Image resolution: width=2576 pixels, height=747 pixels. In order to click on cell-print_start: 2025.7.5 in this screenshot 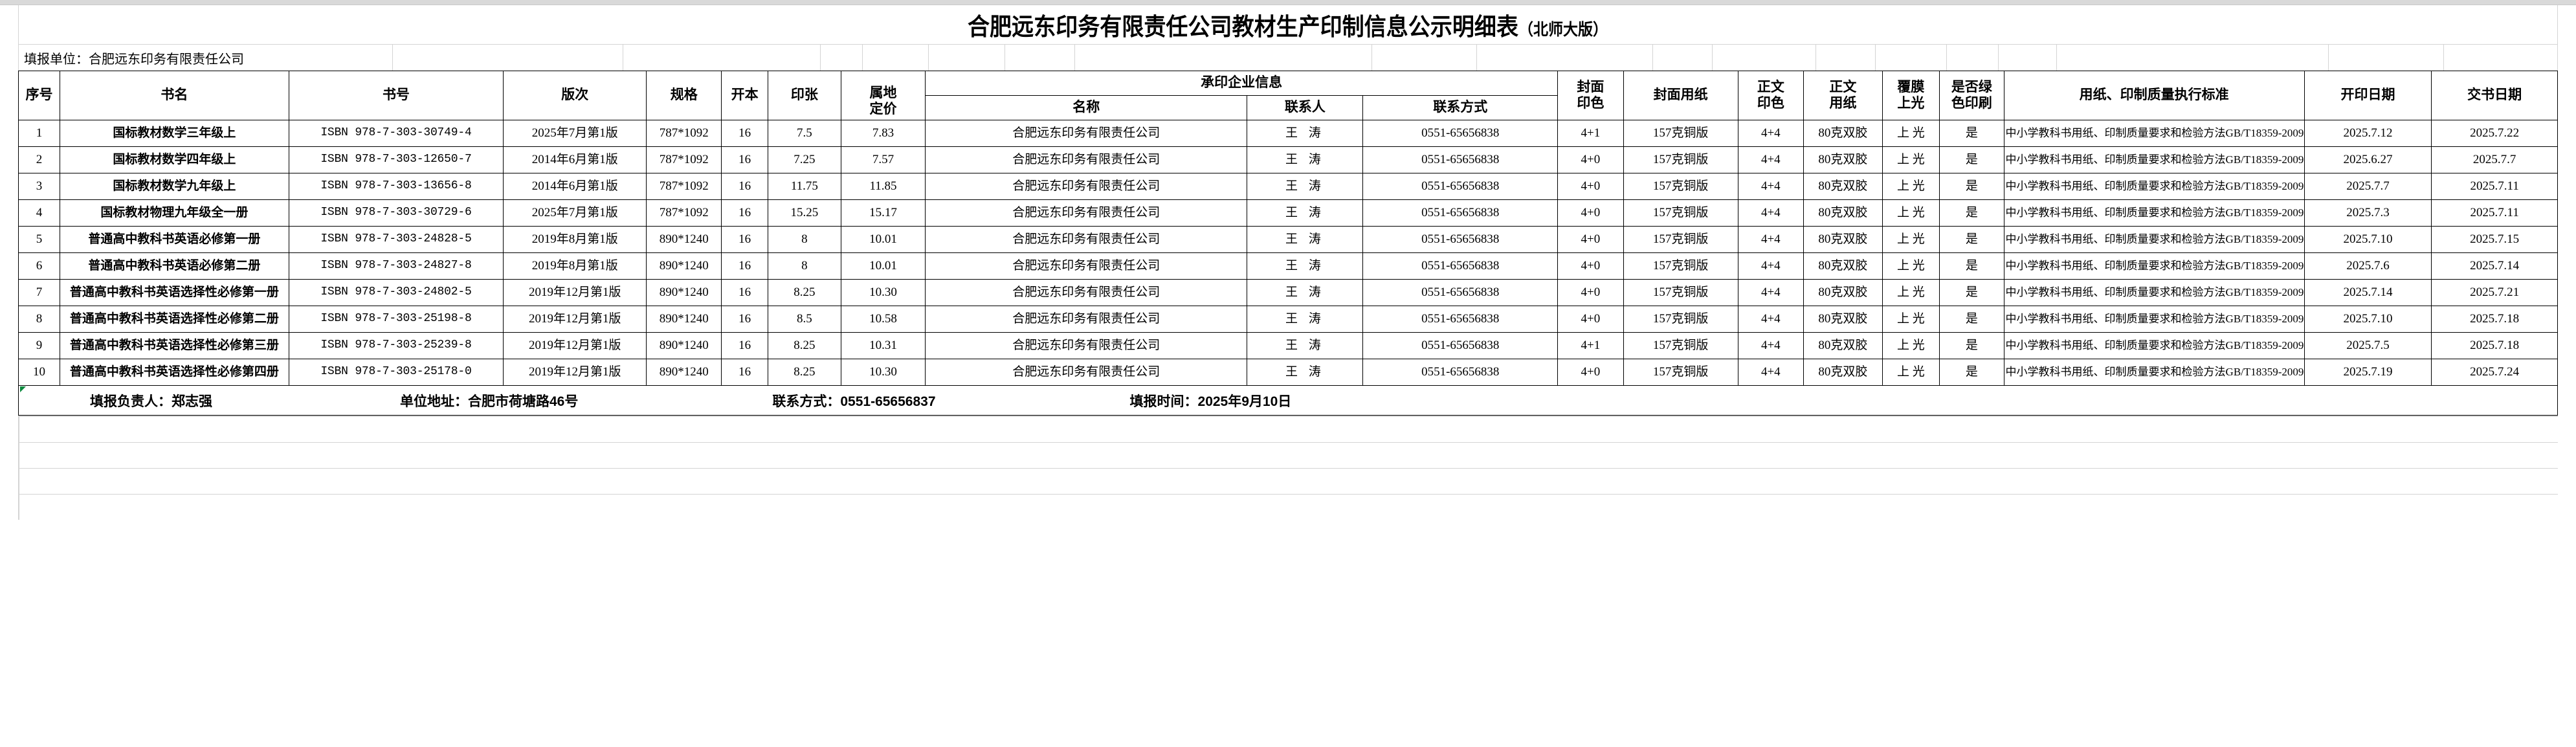, I will do `click(2368, 345)`.